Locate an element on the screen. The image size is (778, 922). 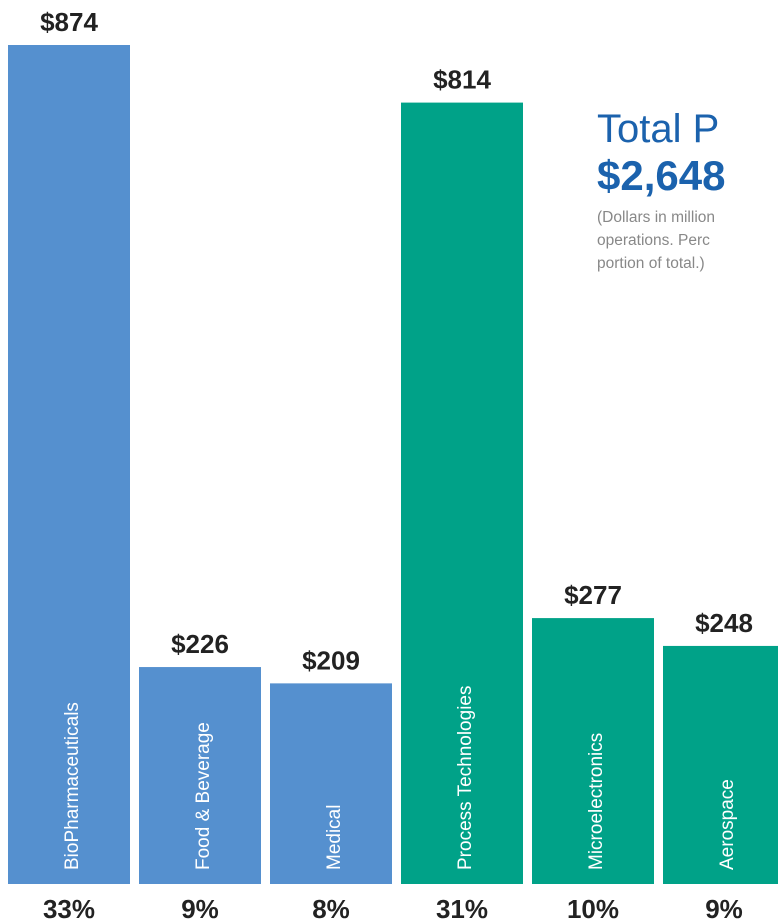
value-label: $209 is located at coordinates (331, 660).